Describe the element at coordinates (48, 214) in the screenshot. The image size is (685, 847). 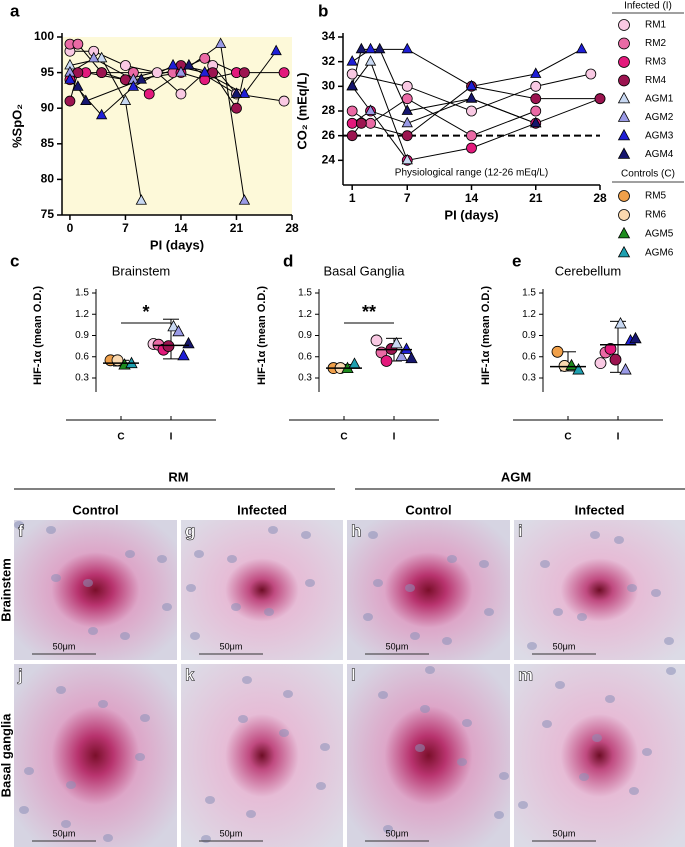
I see `y-tick-label: 75` at that location.